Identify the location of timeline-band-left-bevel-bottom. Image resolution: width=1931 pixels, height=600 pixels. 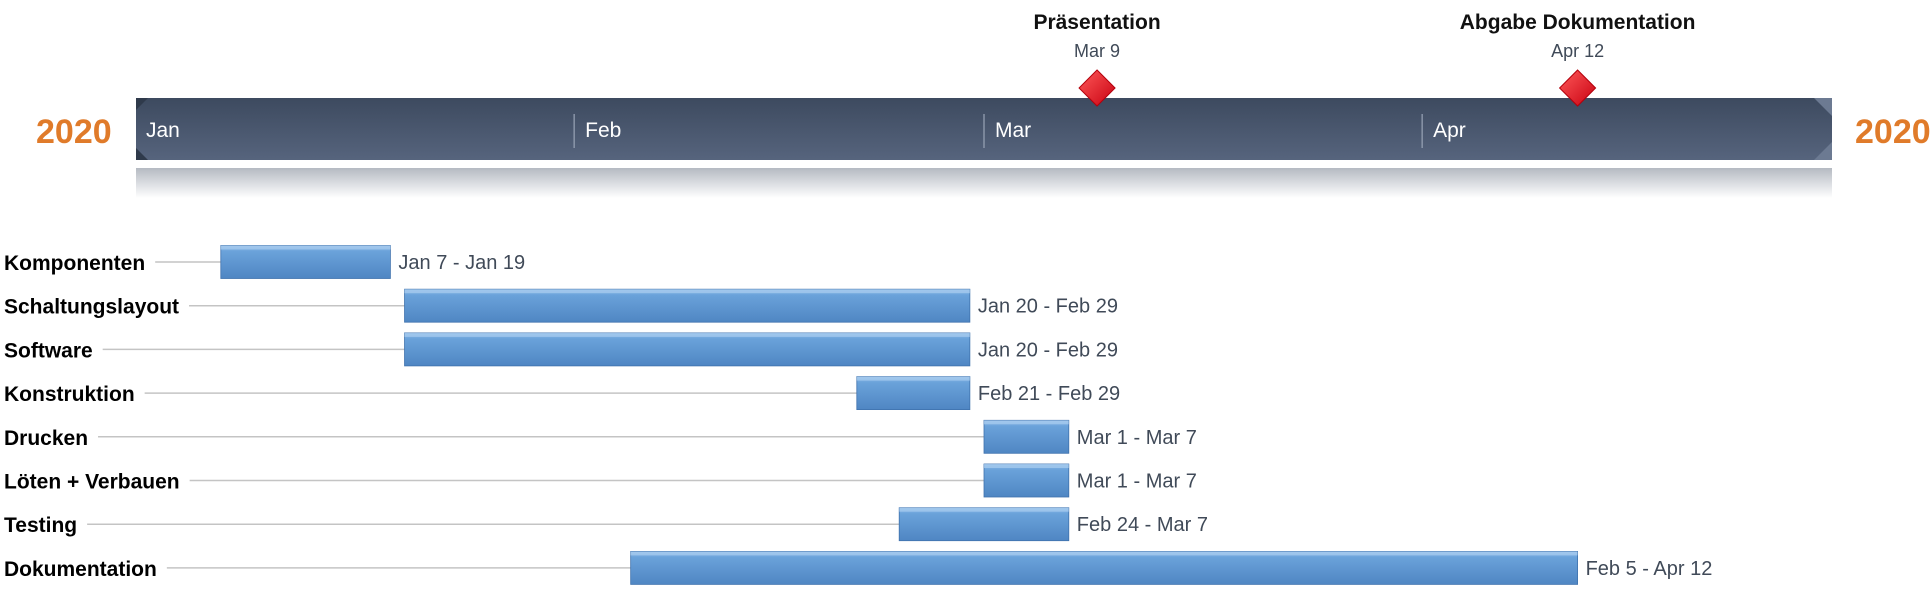
(142, 154).